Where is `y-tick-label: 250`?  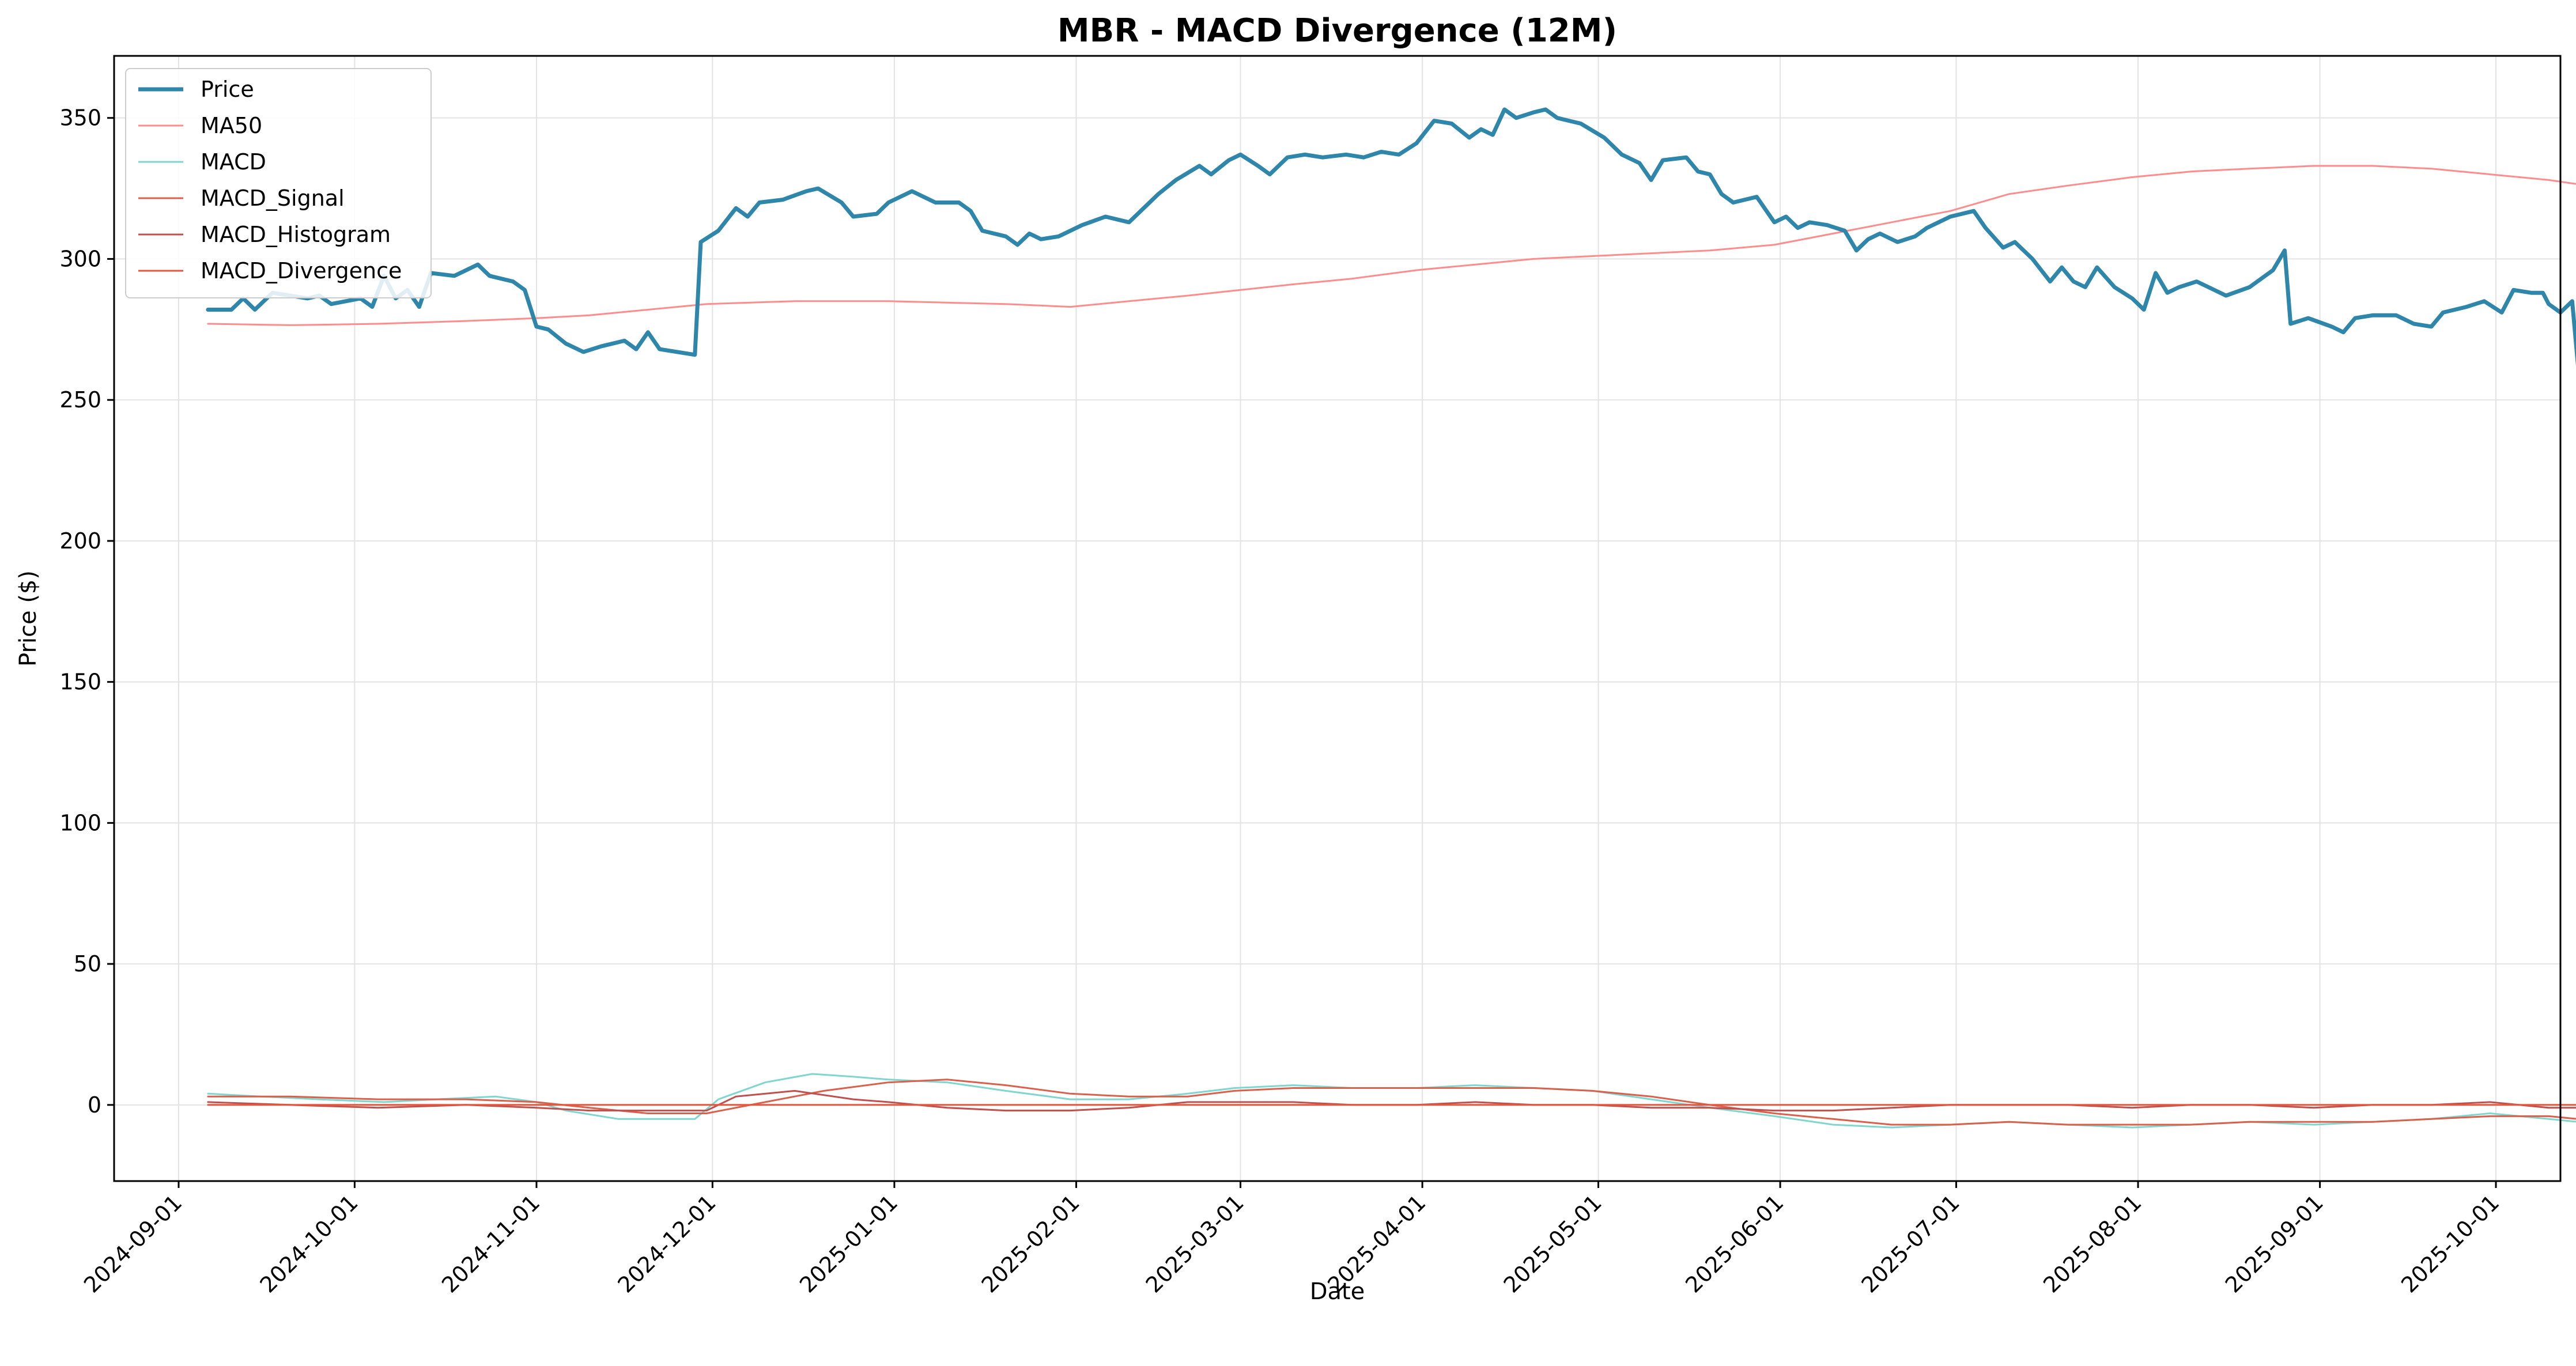 y-tick-label: 250 is located at coordinates (80, 400).